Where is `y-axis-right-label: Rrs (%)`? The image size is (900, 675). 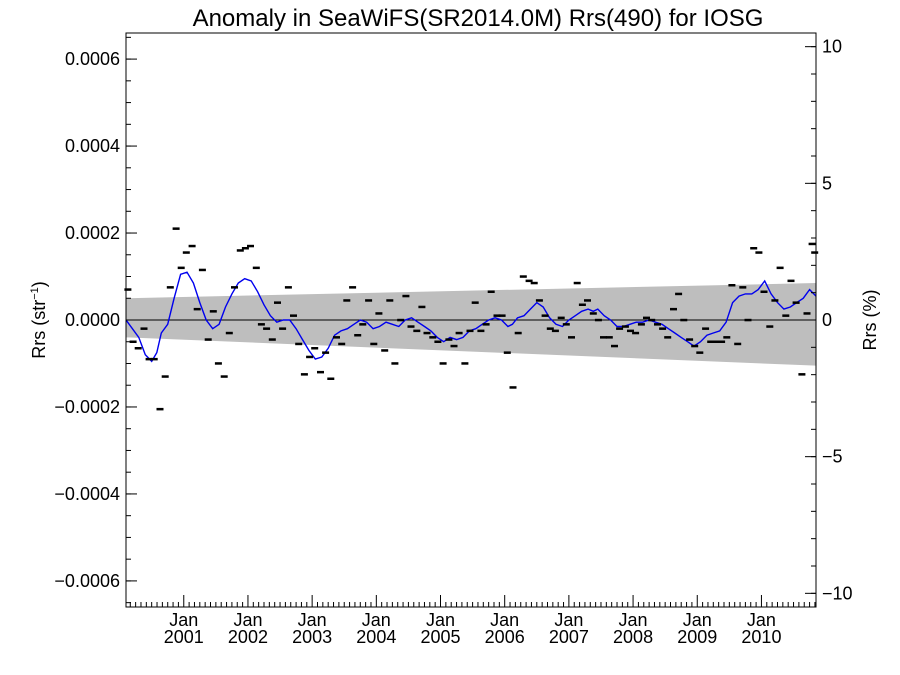
y-axis-right-label: Rrs (%) is located at coordinates (870, 320).